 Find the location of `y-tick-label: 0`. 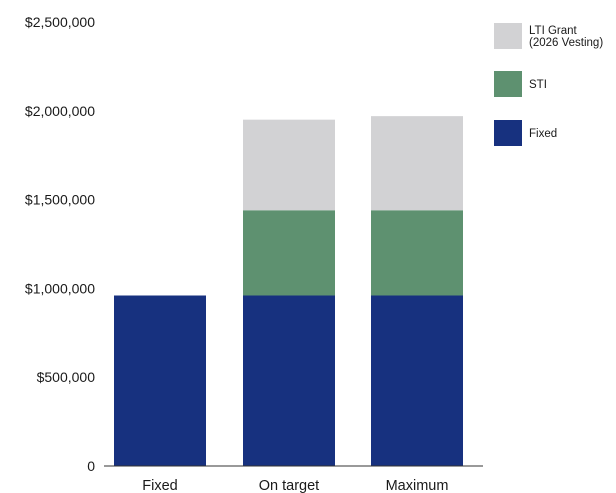

y-tick-label: 0 is located at coordinates (91, 466).